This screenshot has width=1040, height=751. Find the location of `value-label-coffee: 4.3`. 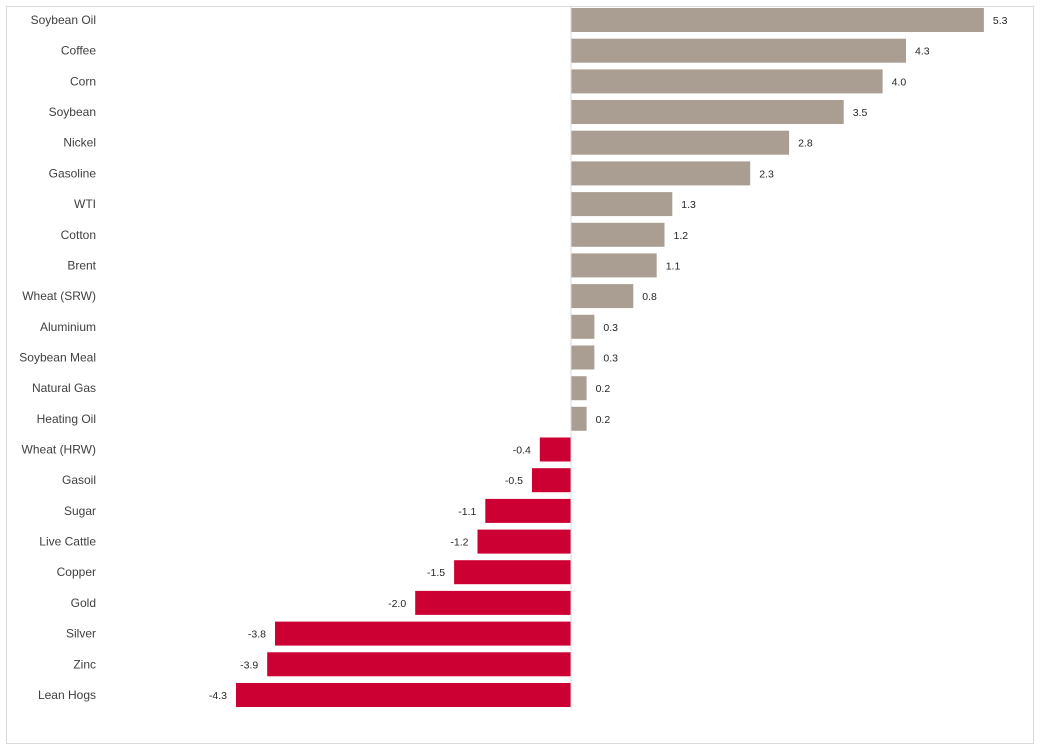

value-label-coffee: 4.3 is located at coordinates (922, 52).